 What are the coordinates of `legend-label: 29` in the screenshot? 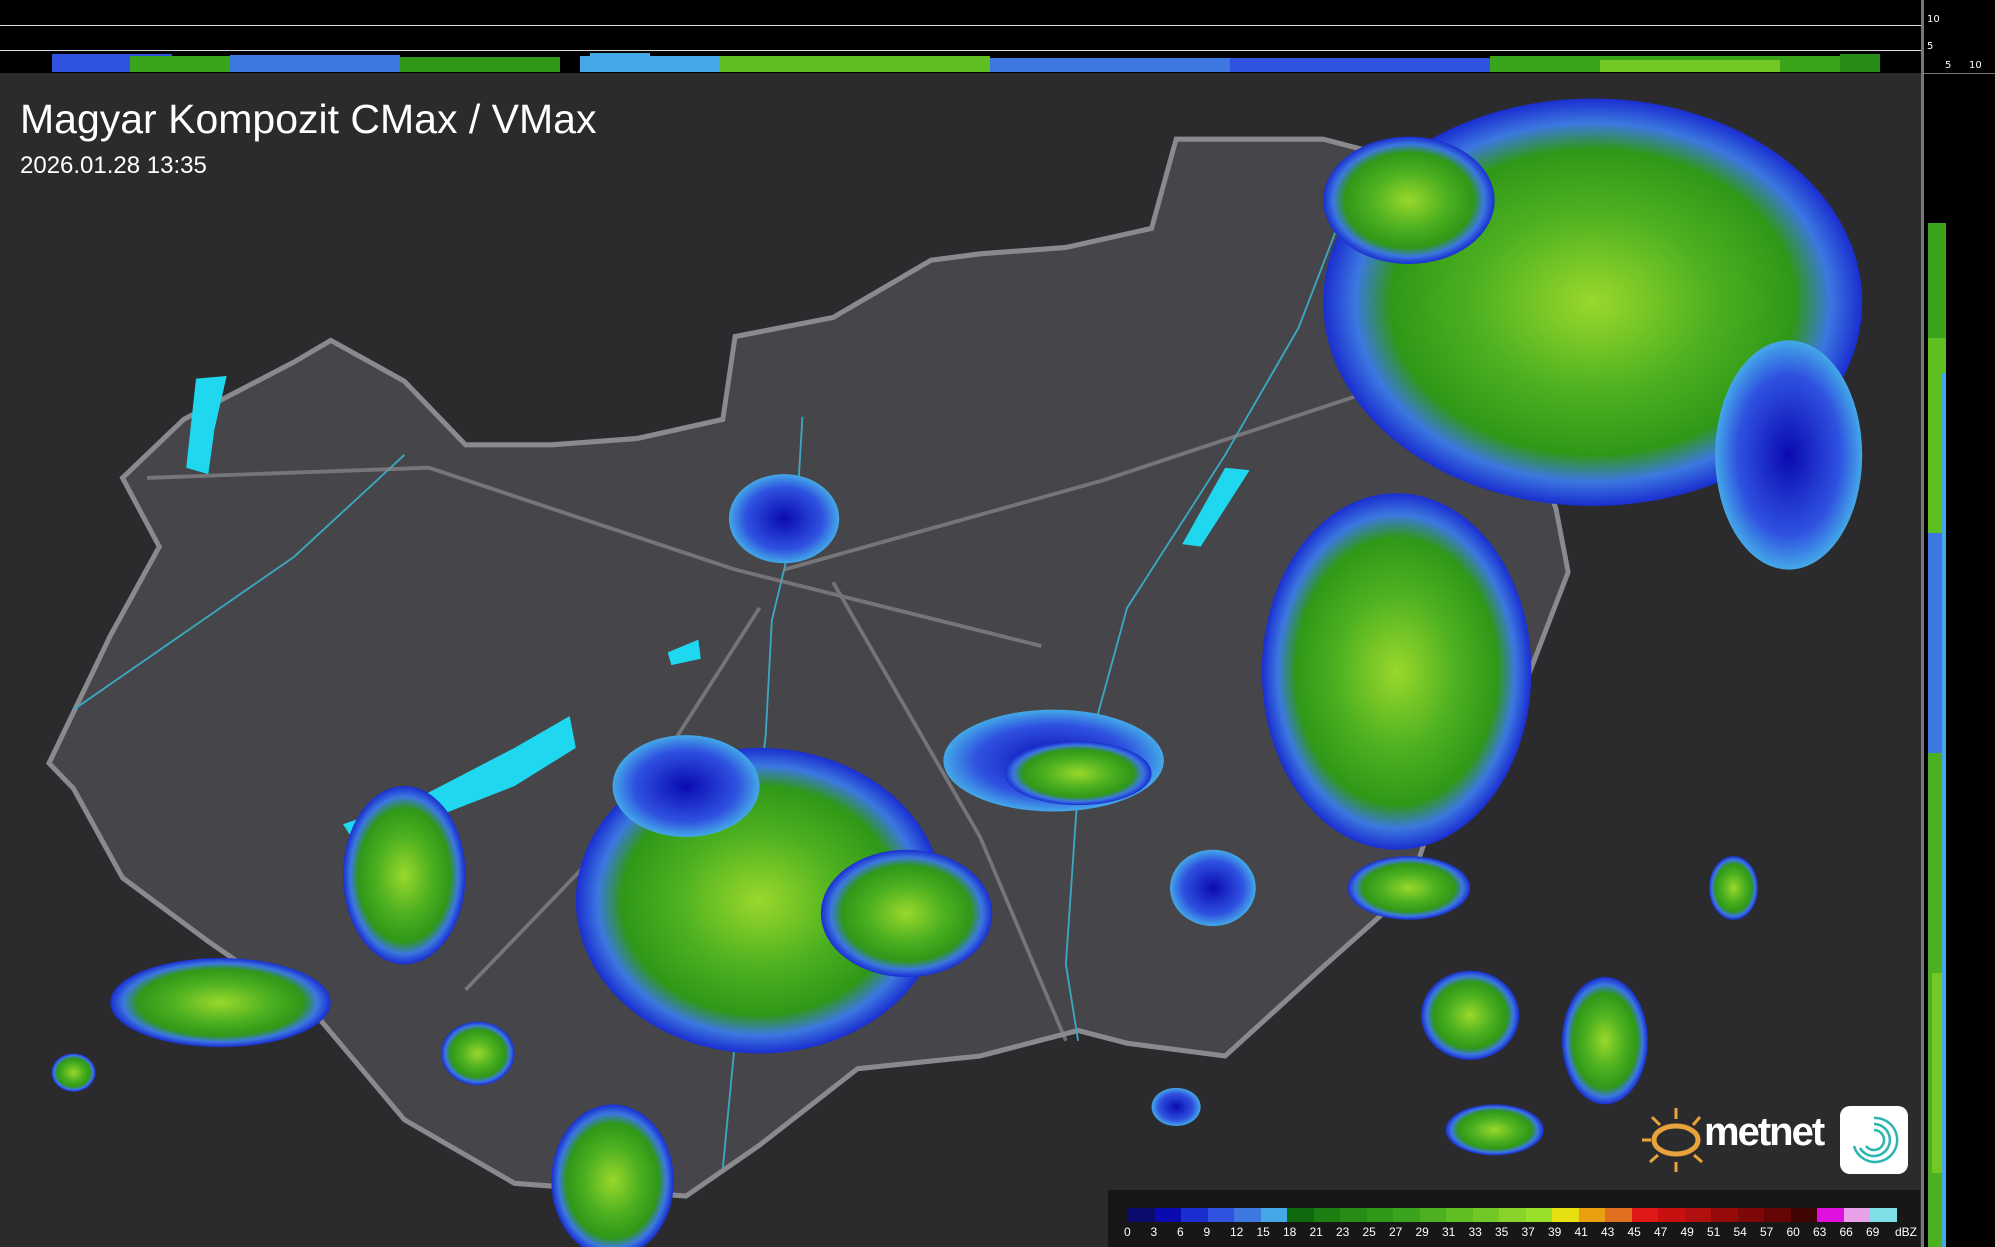 It's located at (1422, 1232).